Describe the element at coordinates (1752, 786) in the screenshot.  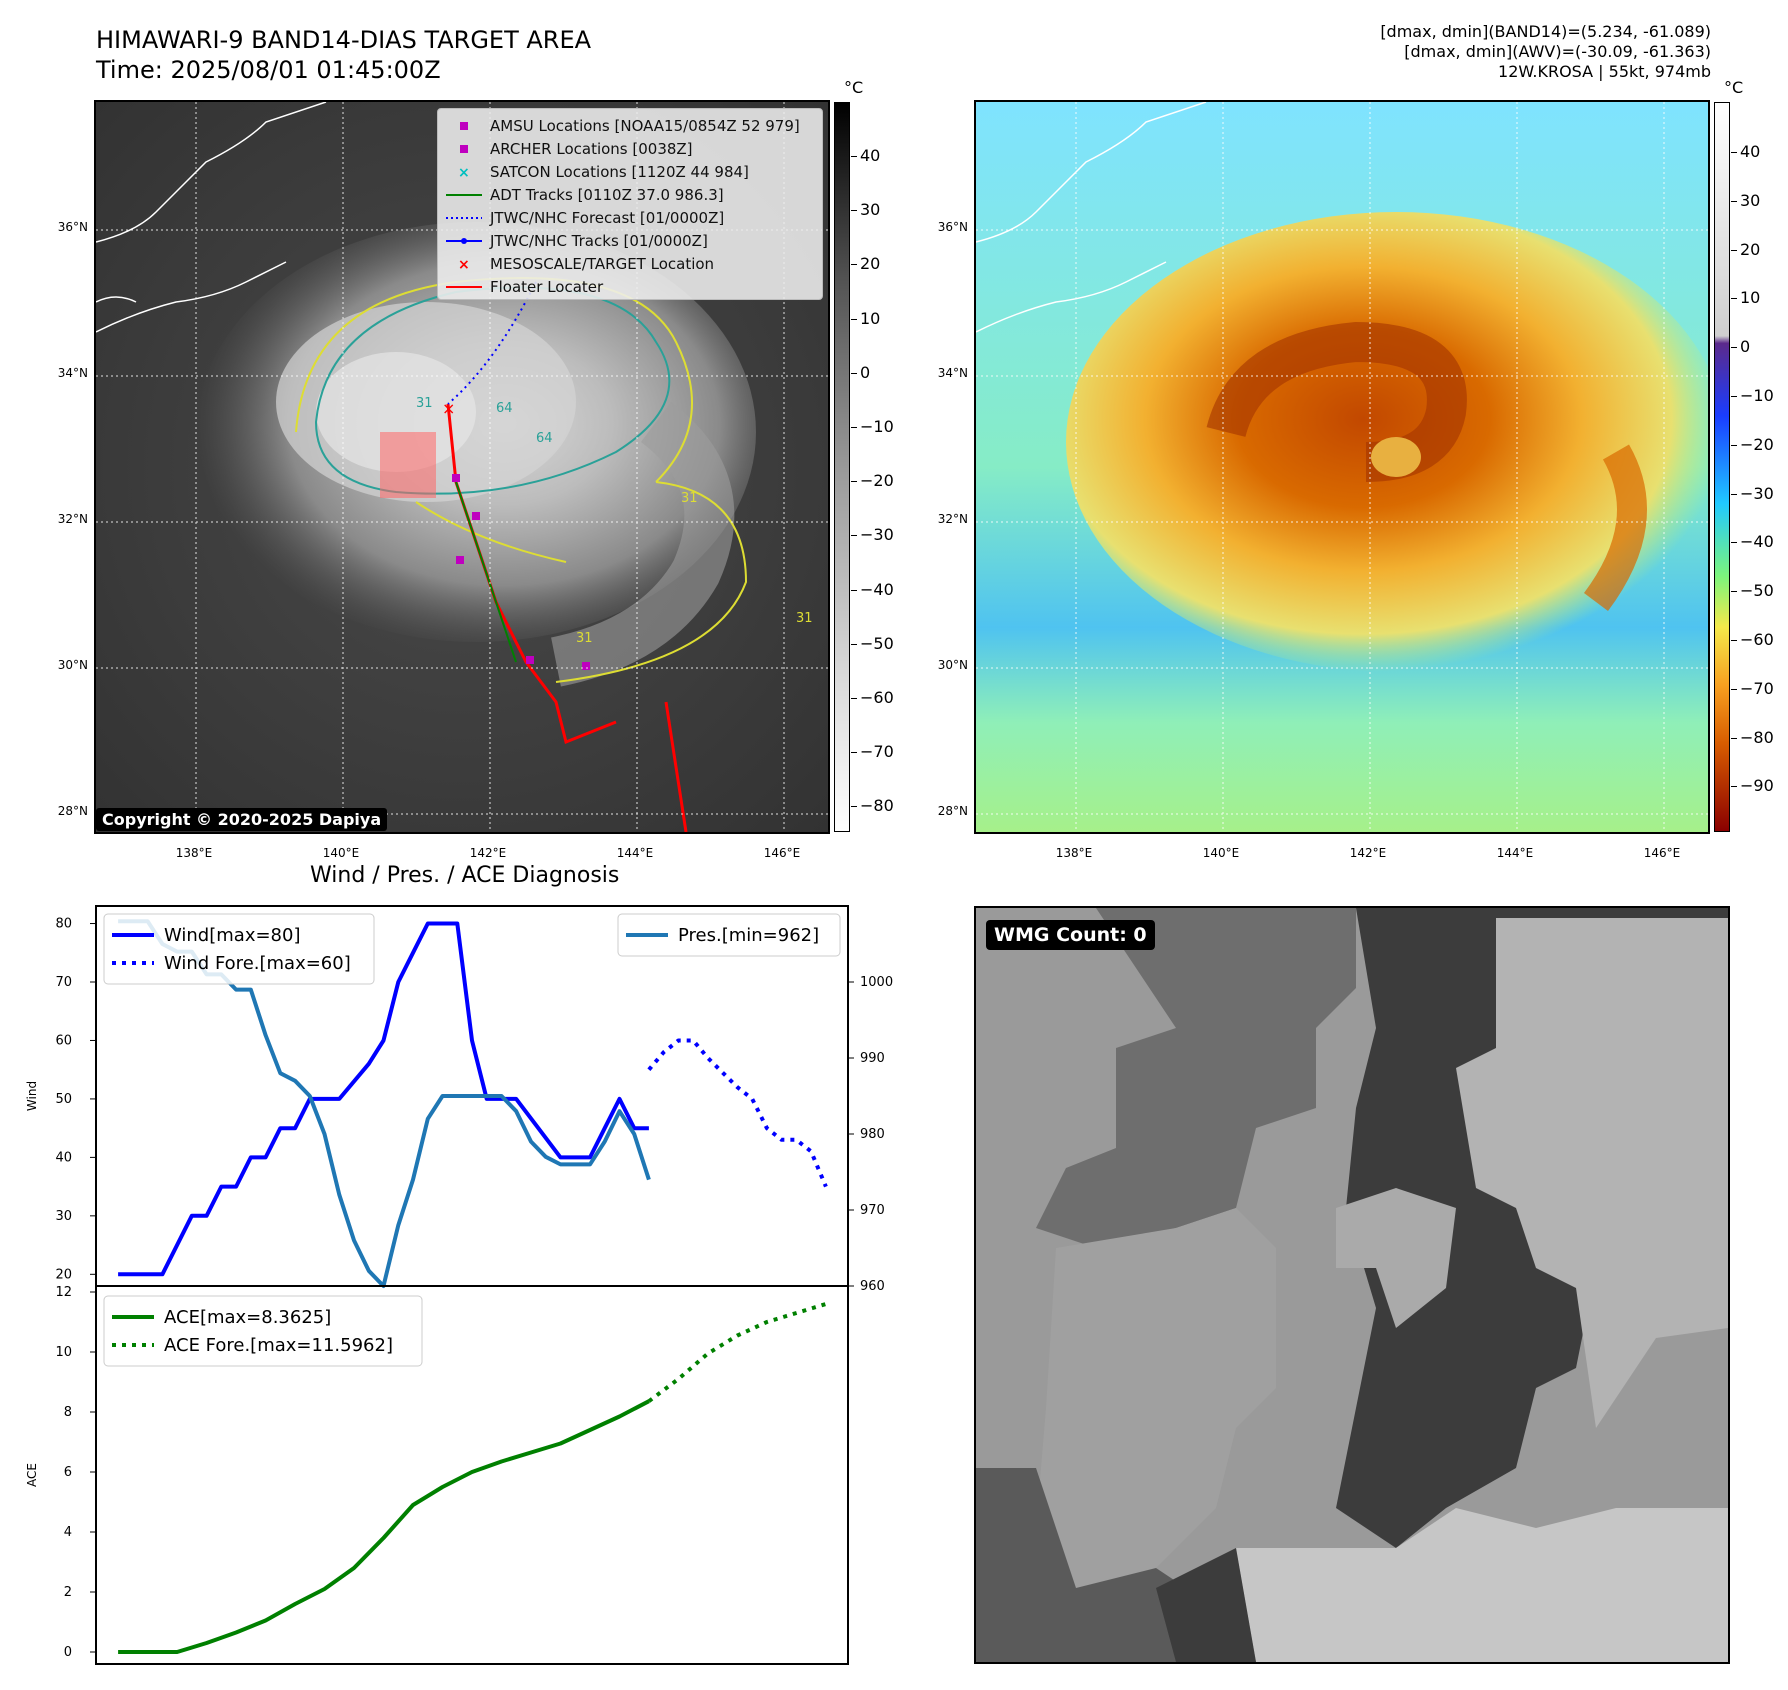
I see `colorbar-tick-label: −90` at that location.